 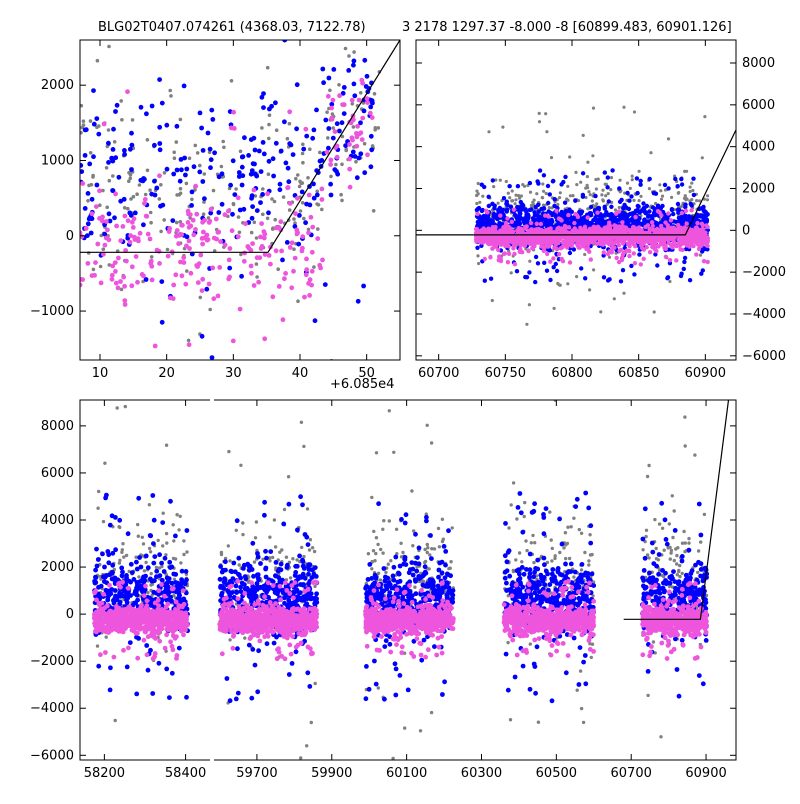 What do you see at coordinates (758, 63) in the screenshot?
I see `top-right-ylabel-8000: 8000` at bounding box center [758, 63].